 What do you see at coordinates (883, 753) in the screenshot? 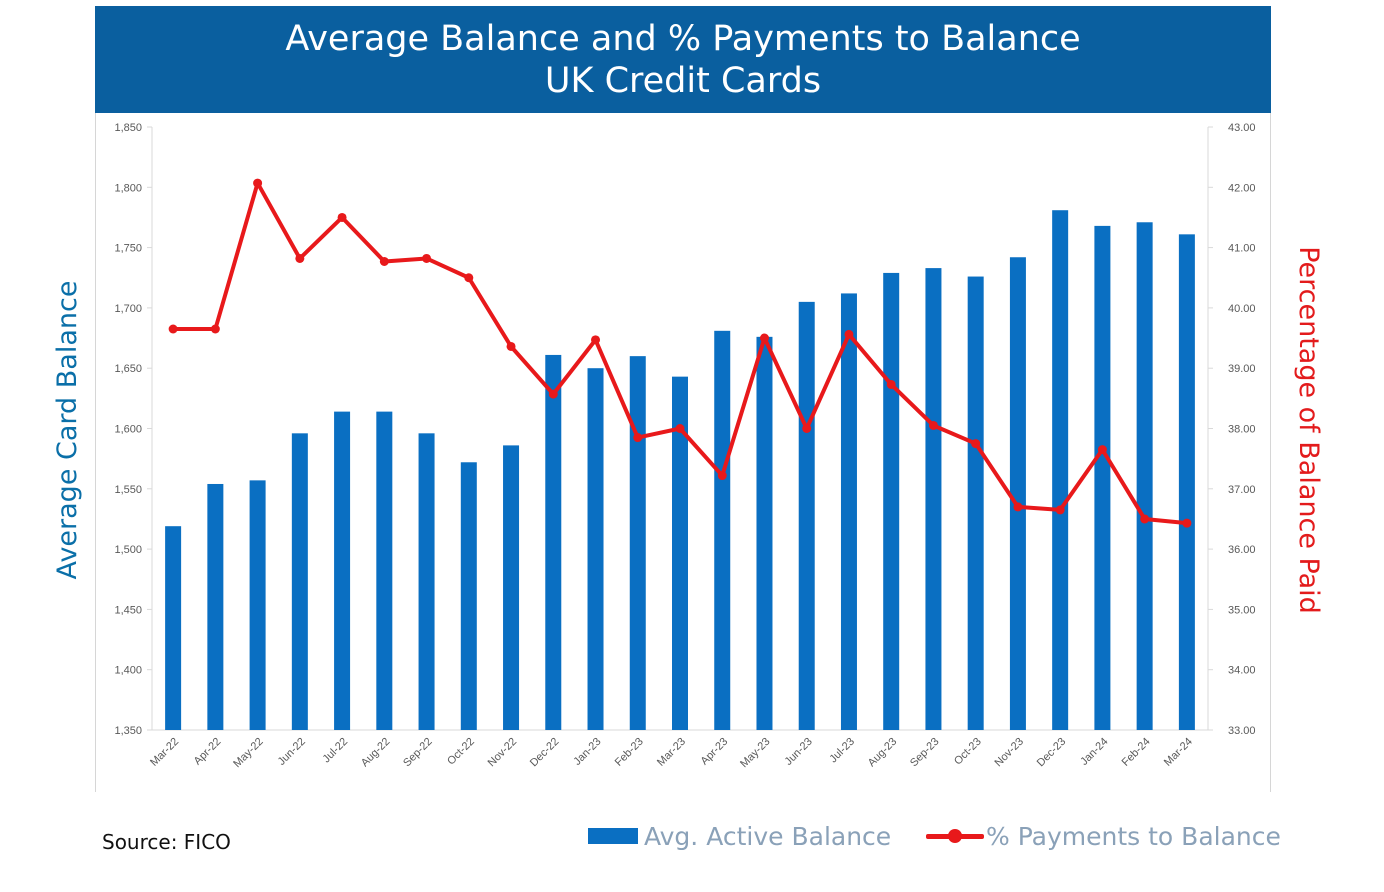
I see `x-tick-label: Aug-23` at bounding box center [883, 753].